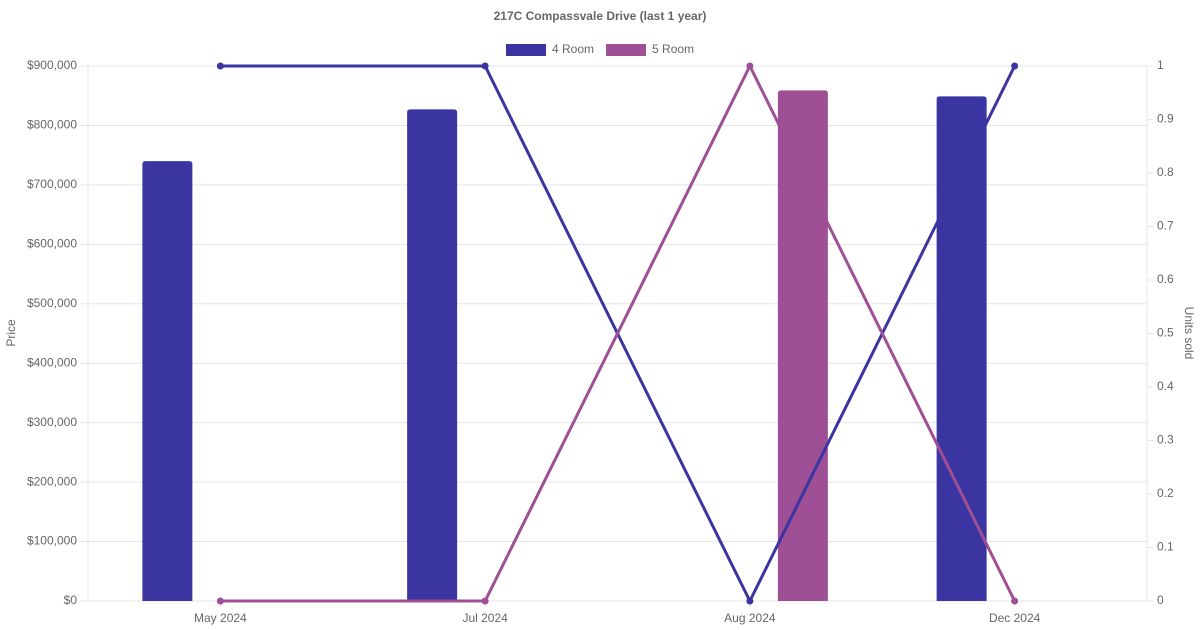 The image size is (1200, 630). Describe the element at coordinates (220, 618) in the screenshot. I see `x-tick-label: May 2024` at that location.